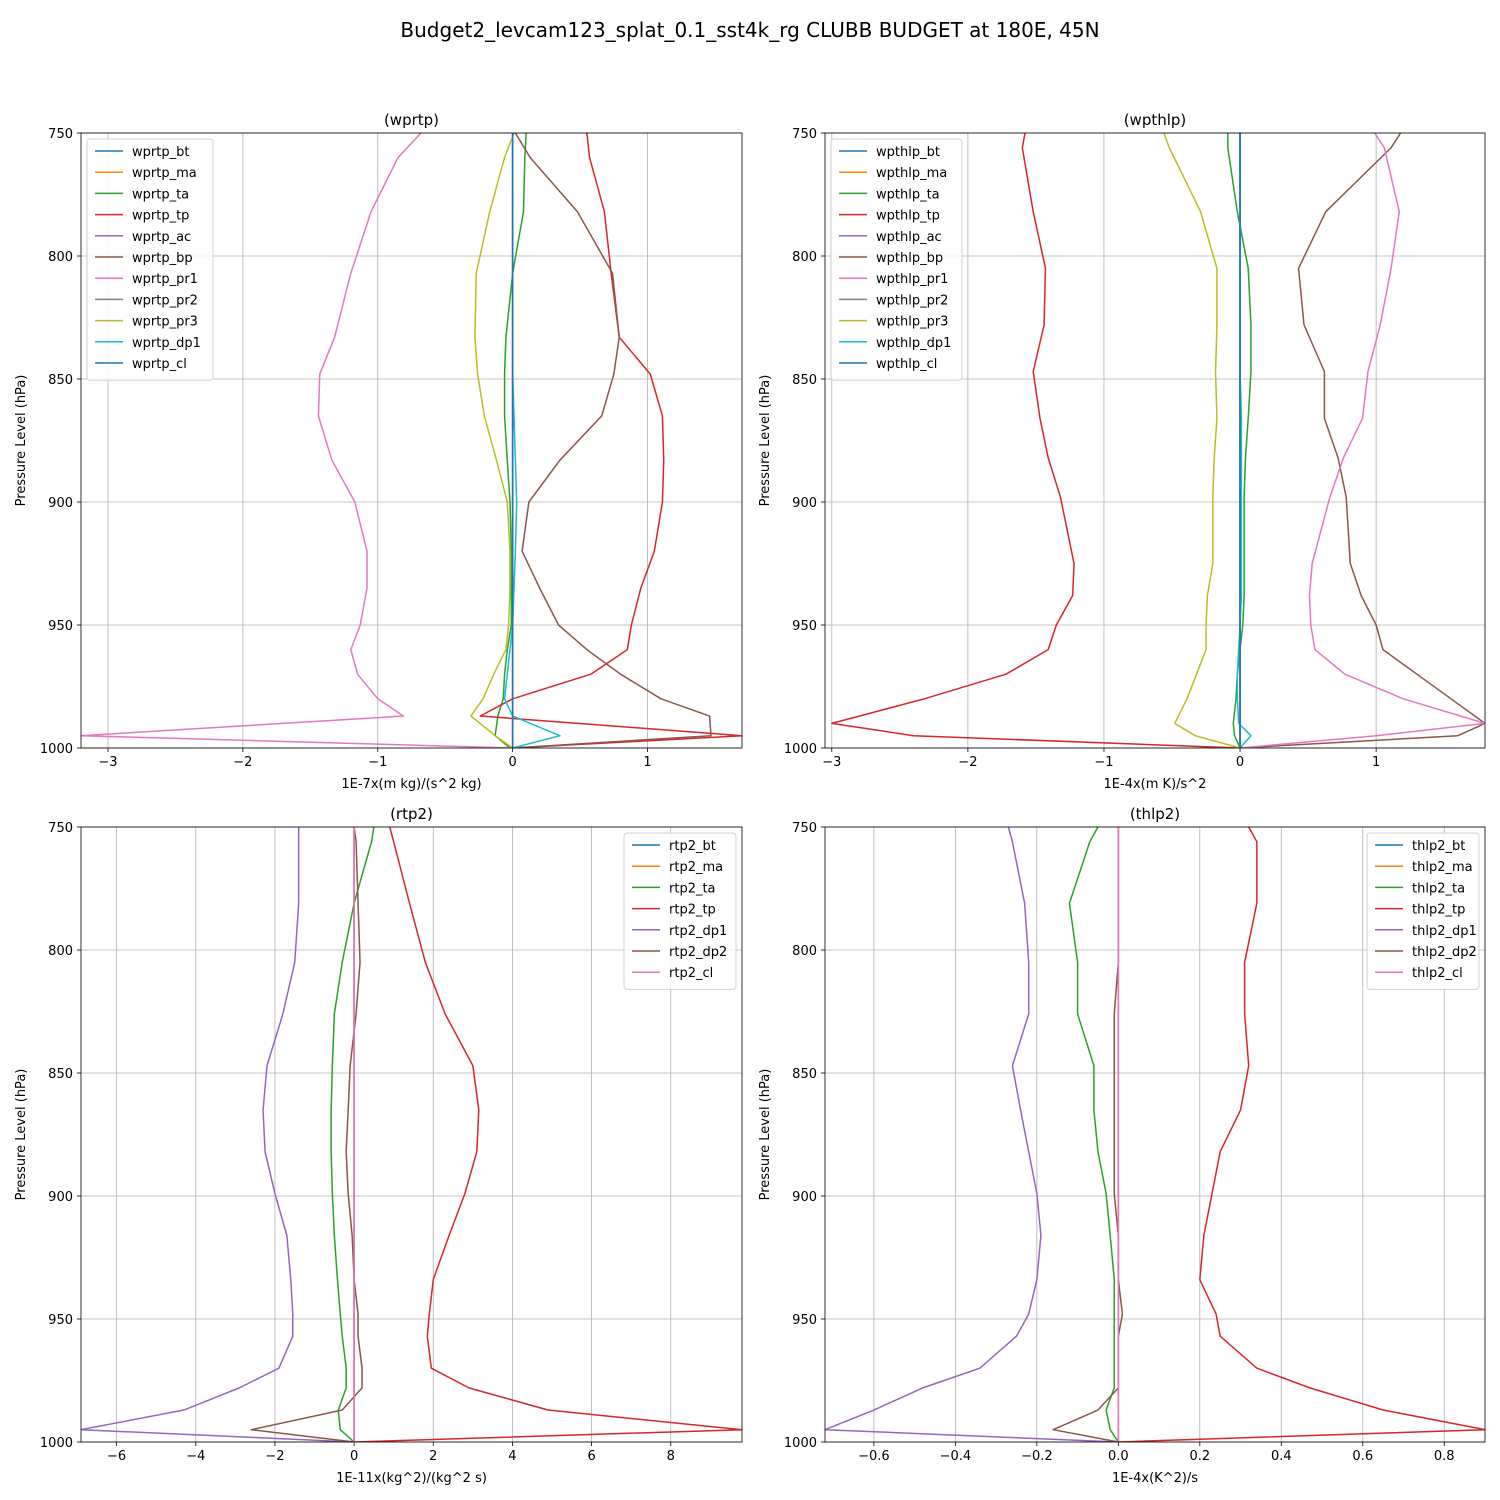 The image size is (1500, 1500). Describe the element at coordinates (610, 440) in the screenshot. I see `series-line-wprtp_tp` at that location.